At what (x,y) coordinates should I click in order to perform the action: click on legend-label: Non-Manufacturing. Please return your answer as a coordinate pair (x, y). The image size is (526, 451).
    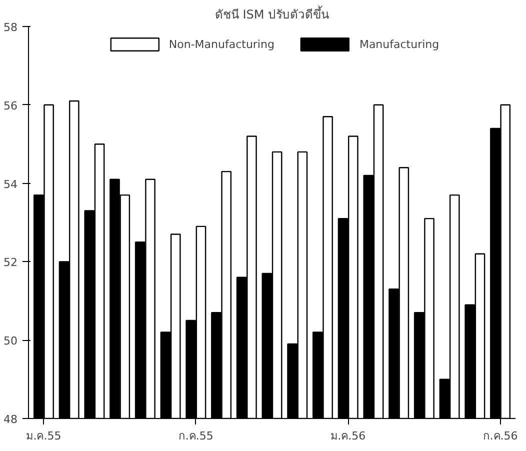
    Looking at the image, I should click on (221, 44).